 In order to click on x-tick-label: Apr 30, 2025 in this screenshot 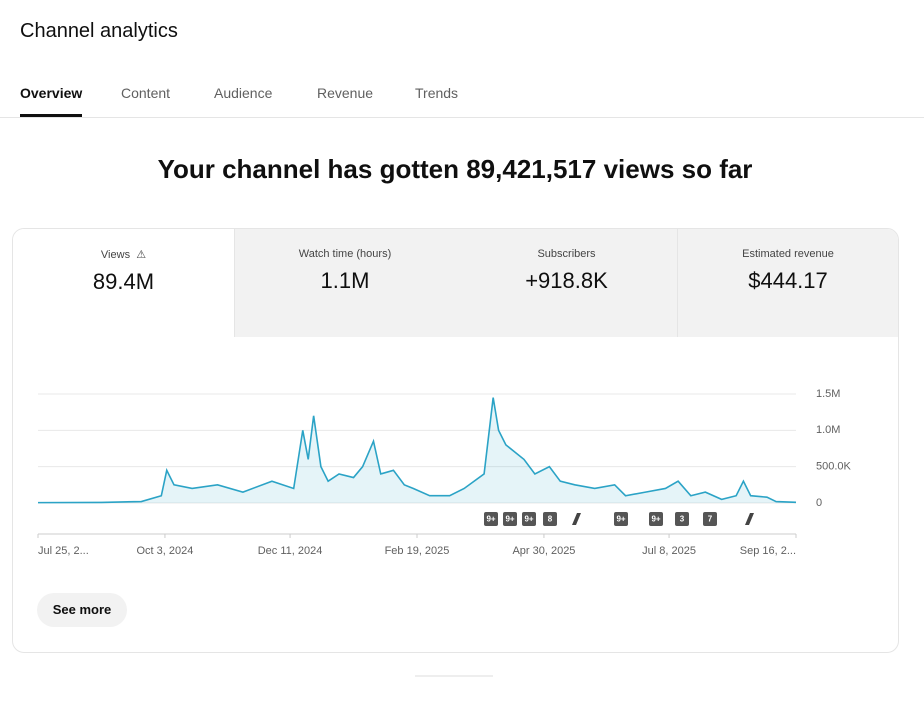, I will do `click(543, 551)`.